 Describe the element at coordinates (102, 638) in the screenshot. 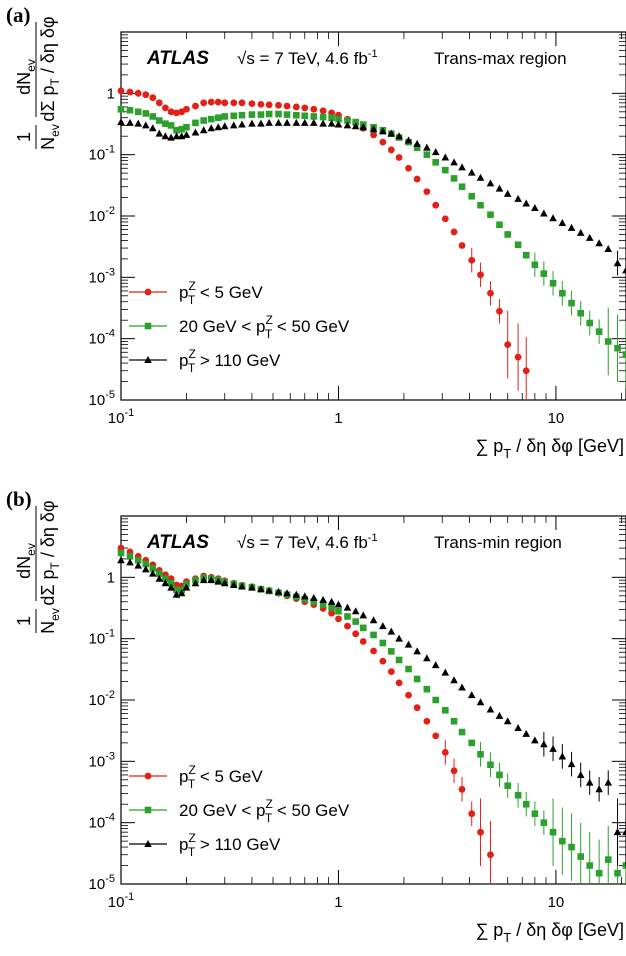

I see `y-tick-label: 10⁻¹` at that location.